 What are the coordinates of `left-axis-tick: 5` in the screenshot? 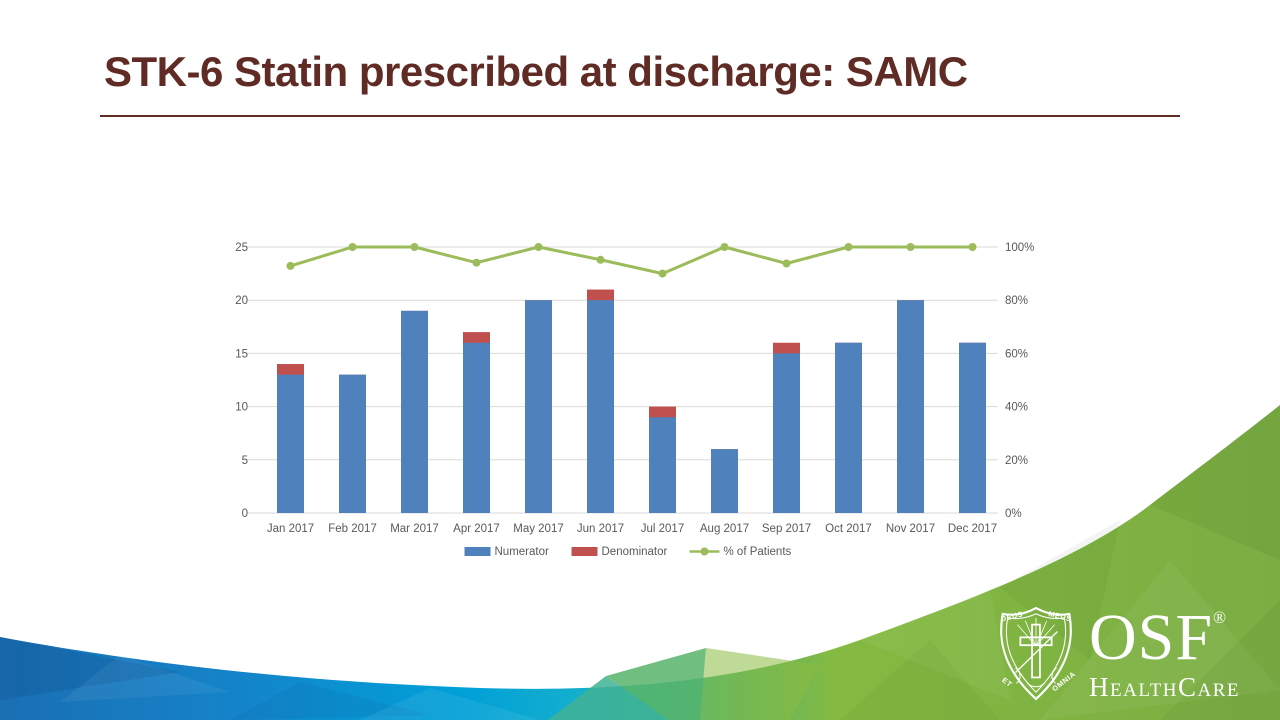 It's located at (245, 461).